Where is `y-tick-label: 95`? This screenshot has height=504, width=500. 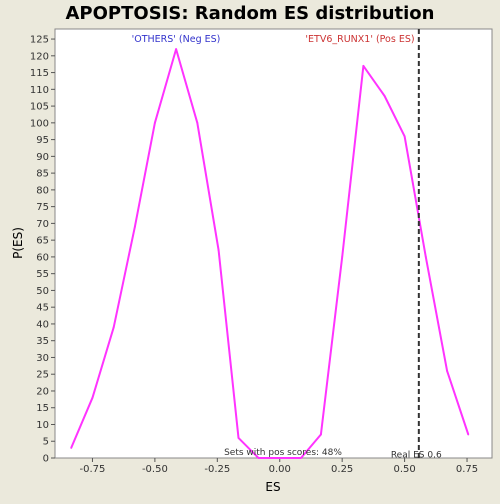 y-tick-label: 95 is located at coordinates (42, 140).